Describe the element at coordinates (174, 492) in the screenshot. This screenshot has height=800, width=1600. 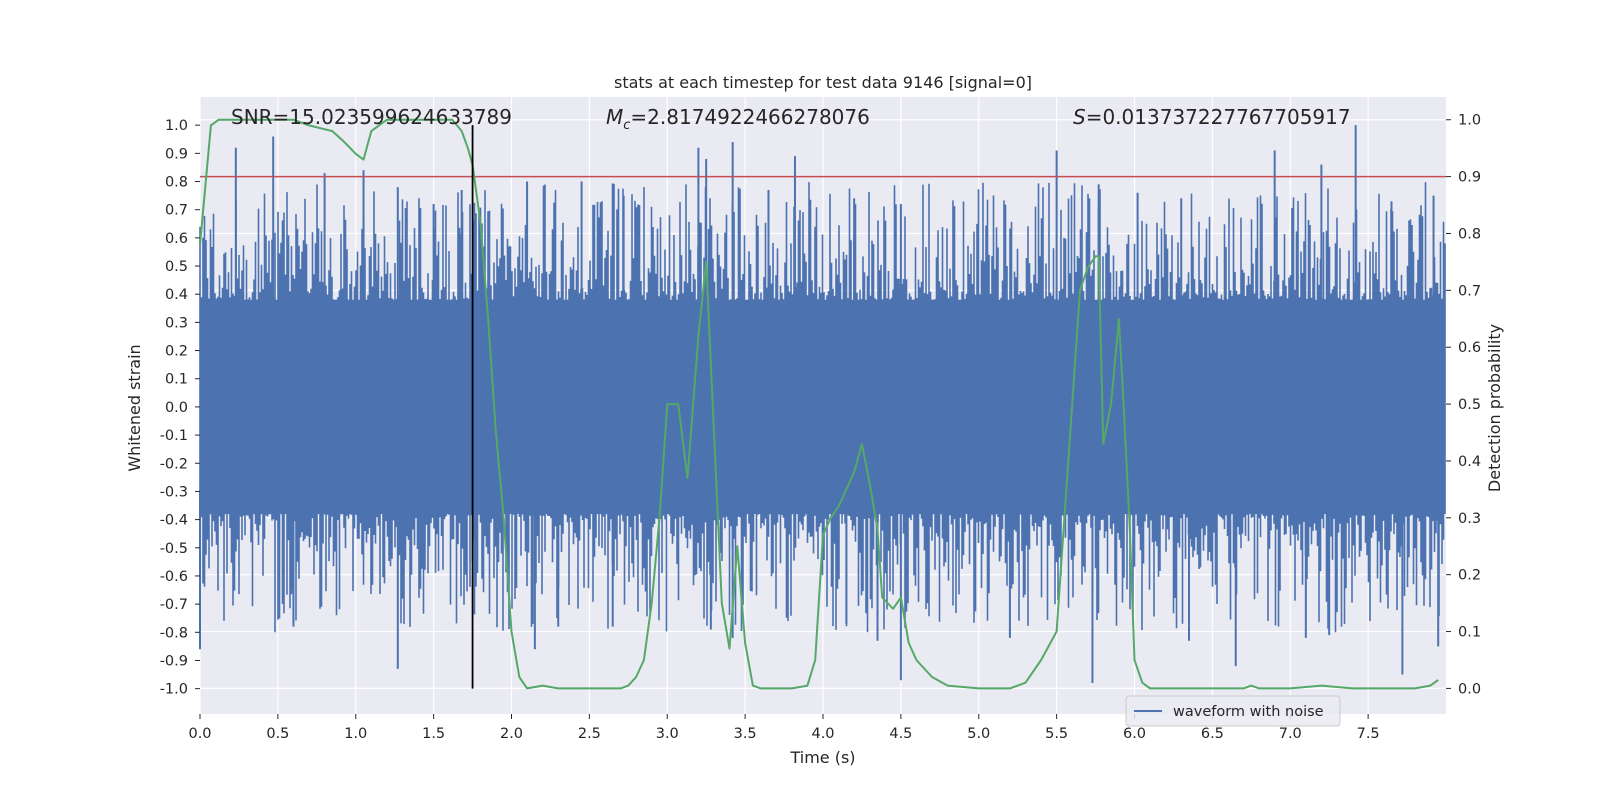
I see `y-tick-label: -0.3` at that location.